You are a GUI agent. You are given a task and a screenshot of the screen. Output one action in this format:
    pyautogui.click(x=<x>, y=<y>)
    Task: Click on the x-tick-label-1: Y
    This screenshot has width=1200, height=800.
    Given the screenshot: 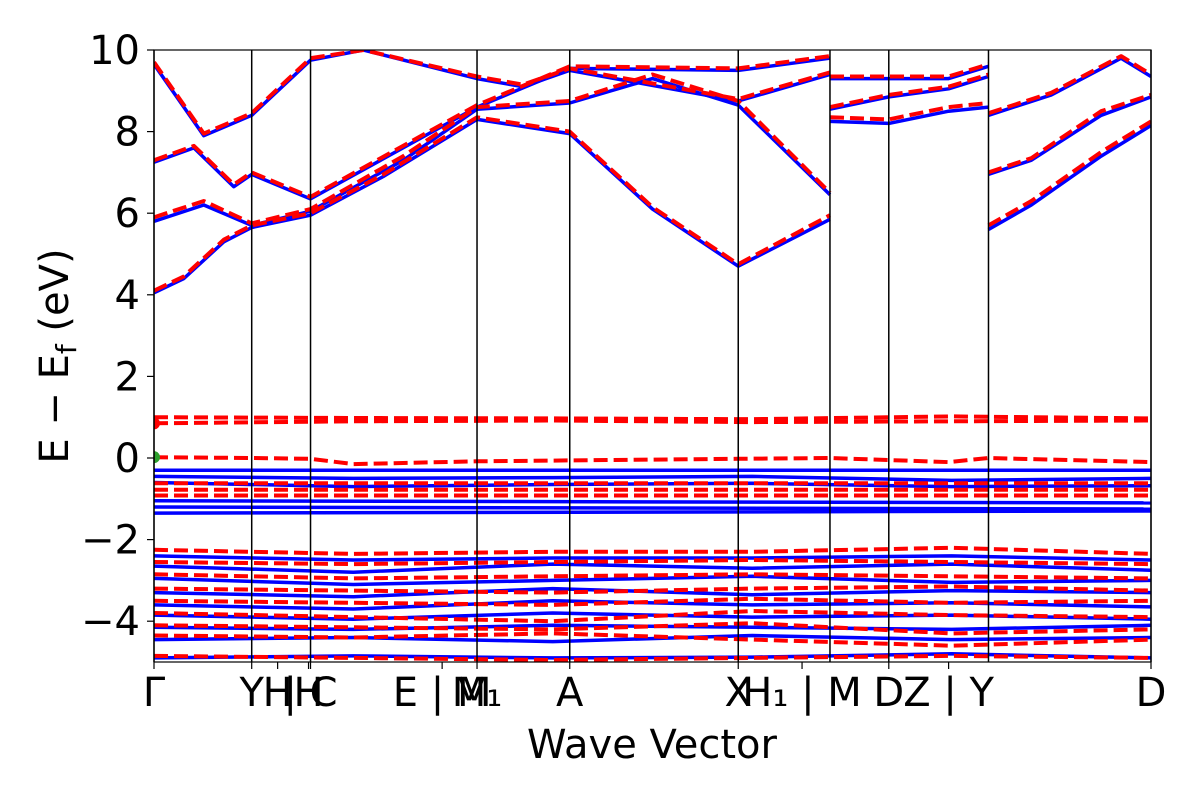 What is the action you would take?
    pyautogui.click(x=251, y=693)
    